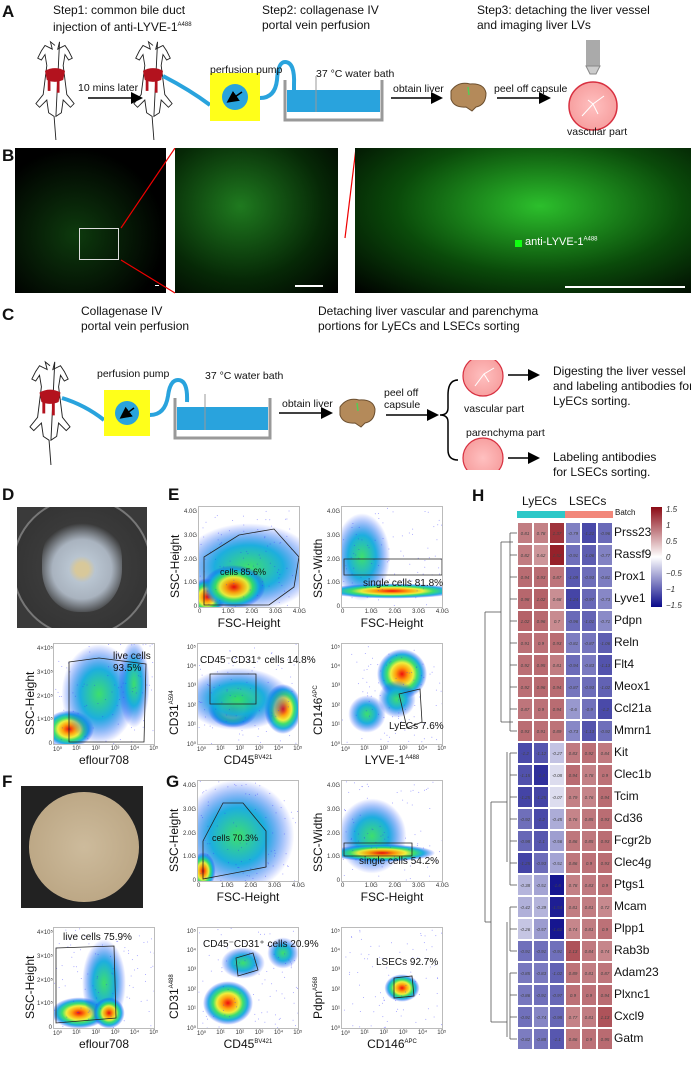  What do you see at coordinates (523, 220) in the screenshot?
I see `confocal-image-high-mag: anti-LYVE-1A488` at bounding box center [523, 220].